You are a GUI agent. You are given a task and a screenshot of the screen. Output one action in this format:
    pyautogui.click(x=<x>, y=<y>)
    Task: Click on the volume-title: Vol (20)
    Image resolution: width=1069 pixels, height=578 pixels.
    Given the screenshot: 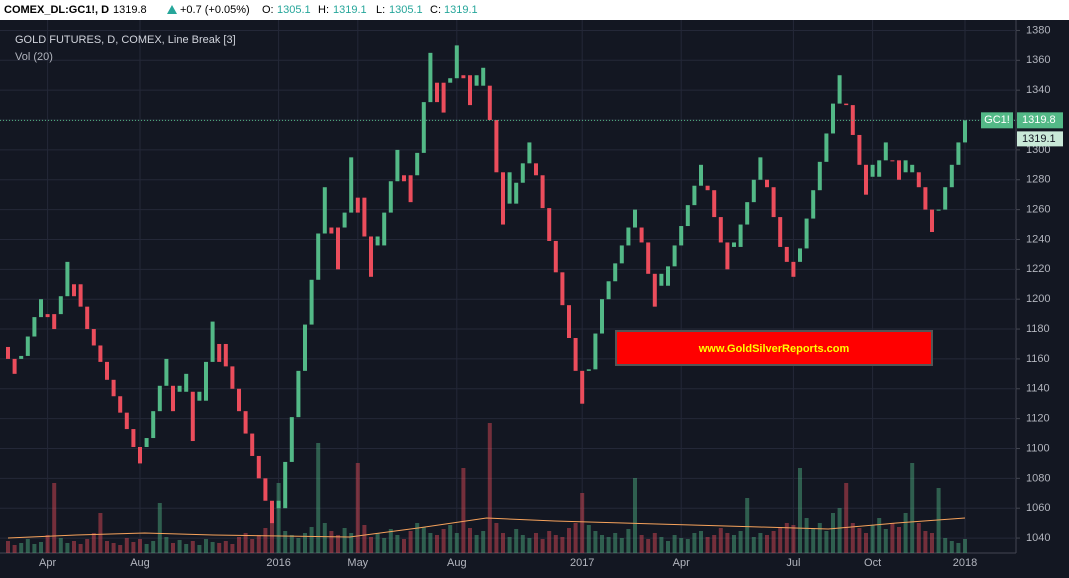 What is the action you would take?
    pyautogui.click(x=34, y=57)
    